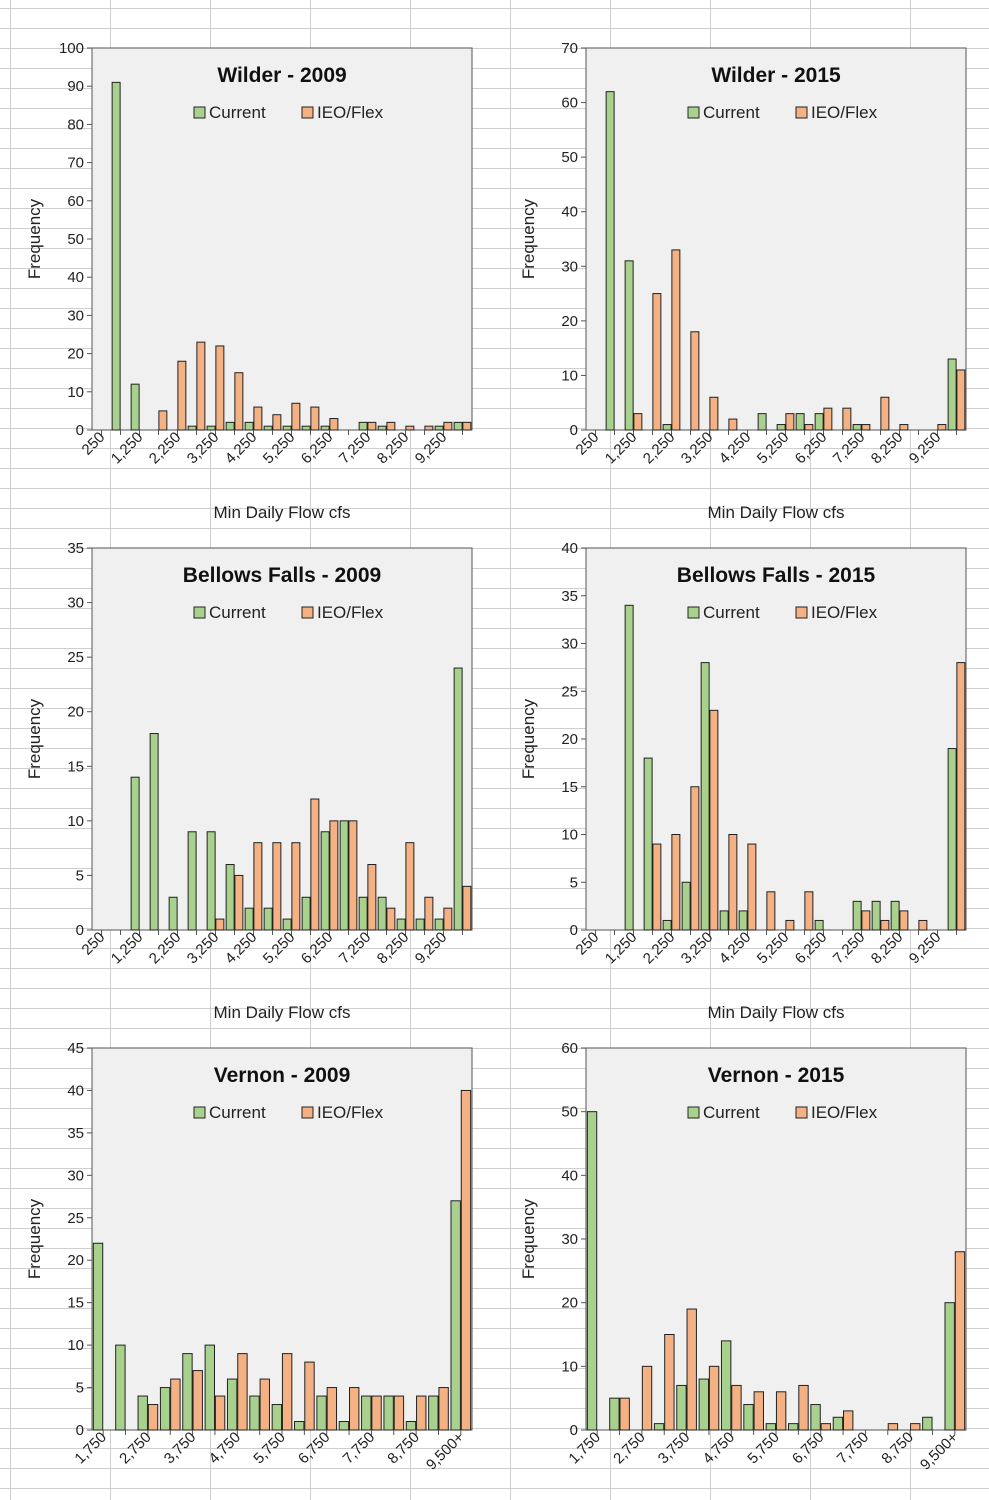  What do you see at coordinates (165, 948) in the screenshot?
I see `x-tick-label: 2,250` at bounding box center [165, 948].